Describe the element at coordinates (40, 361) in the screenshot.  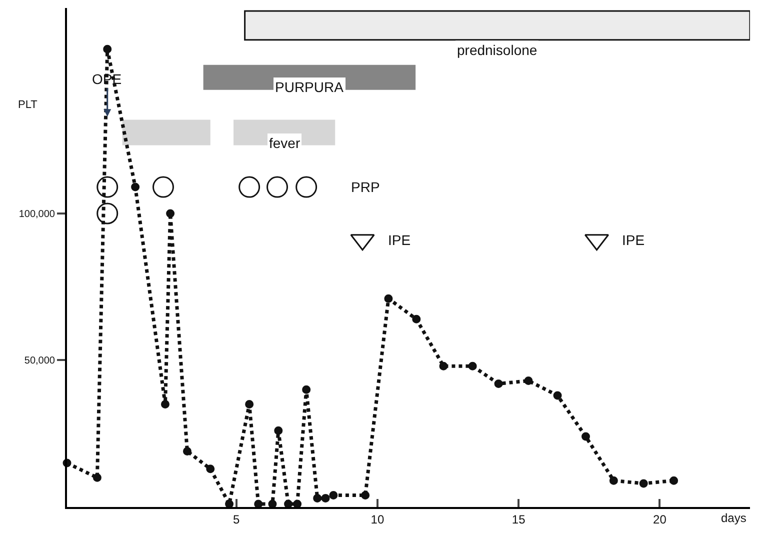
I see `y-tick-label: 50,000` at that location.